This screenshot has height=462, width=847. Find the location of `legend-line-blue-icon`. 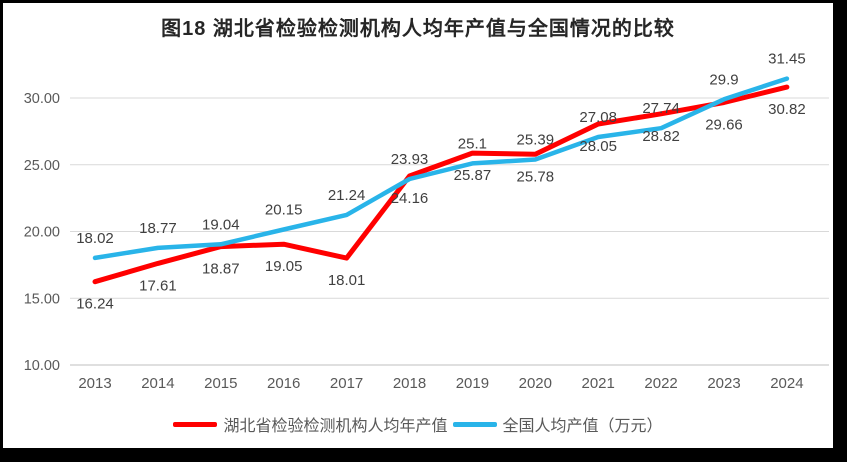

legend-line-blue-icon is located at coordinates (474, 424).